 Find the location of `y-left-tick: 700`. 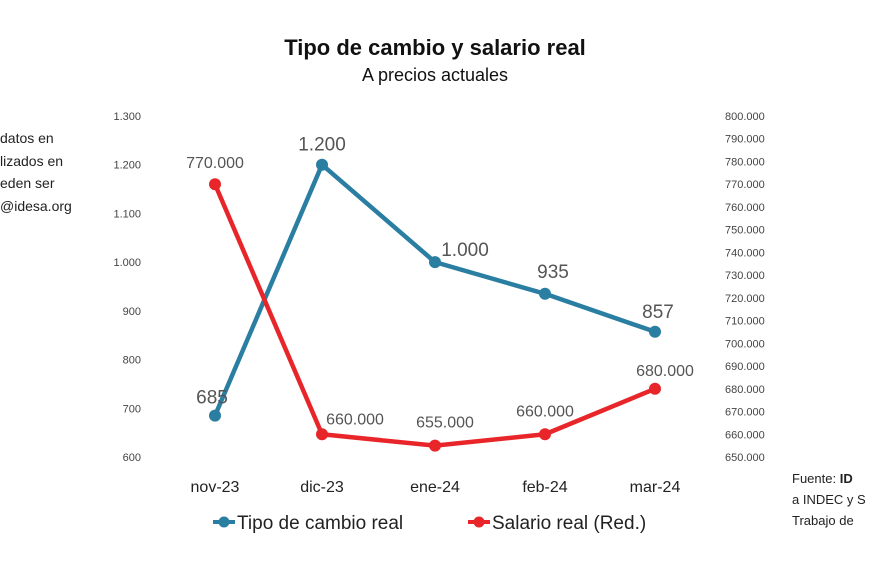

y-left-tick: 700 is located at coordinates (132, 409).